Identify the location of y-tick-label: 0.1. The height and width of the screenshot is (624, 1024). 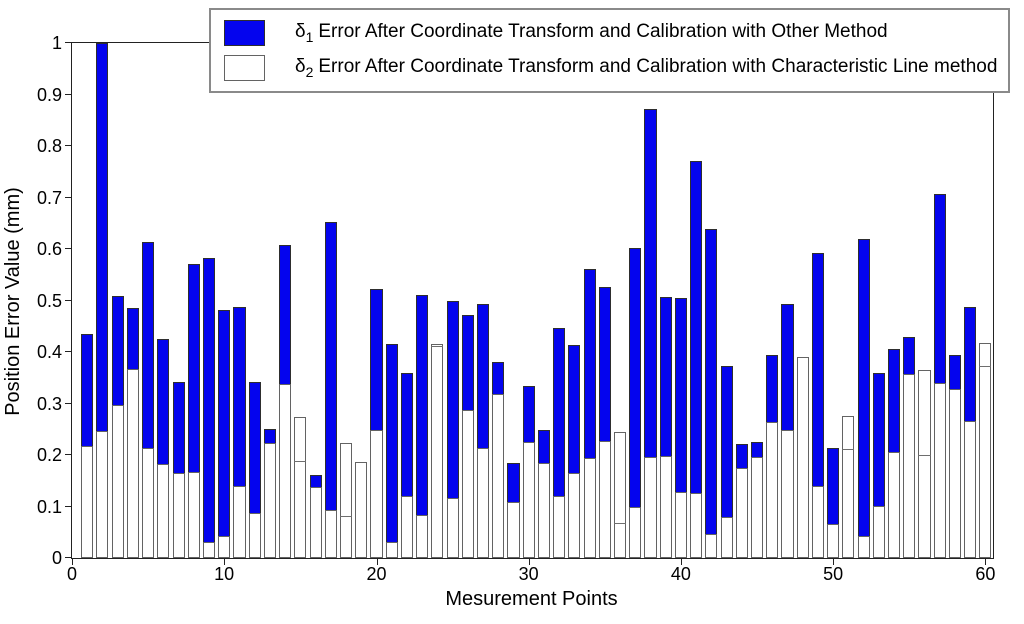
(49, 506).